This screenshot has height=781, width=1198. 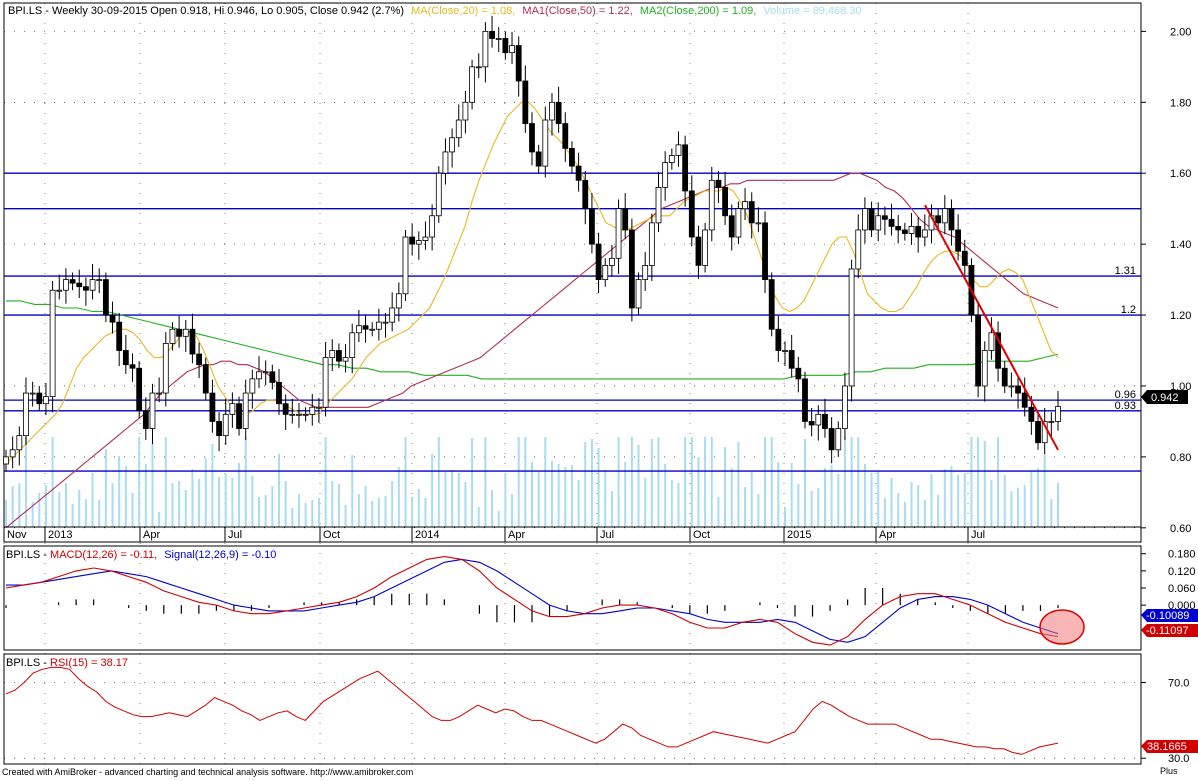 What do you see at coordinates (1182, 555) in the screenshot?
I see `macd-tick-label: 0.180` at bounding box center [1182, 555].